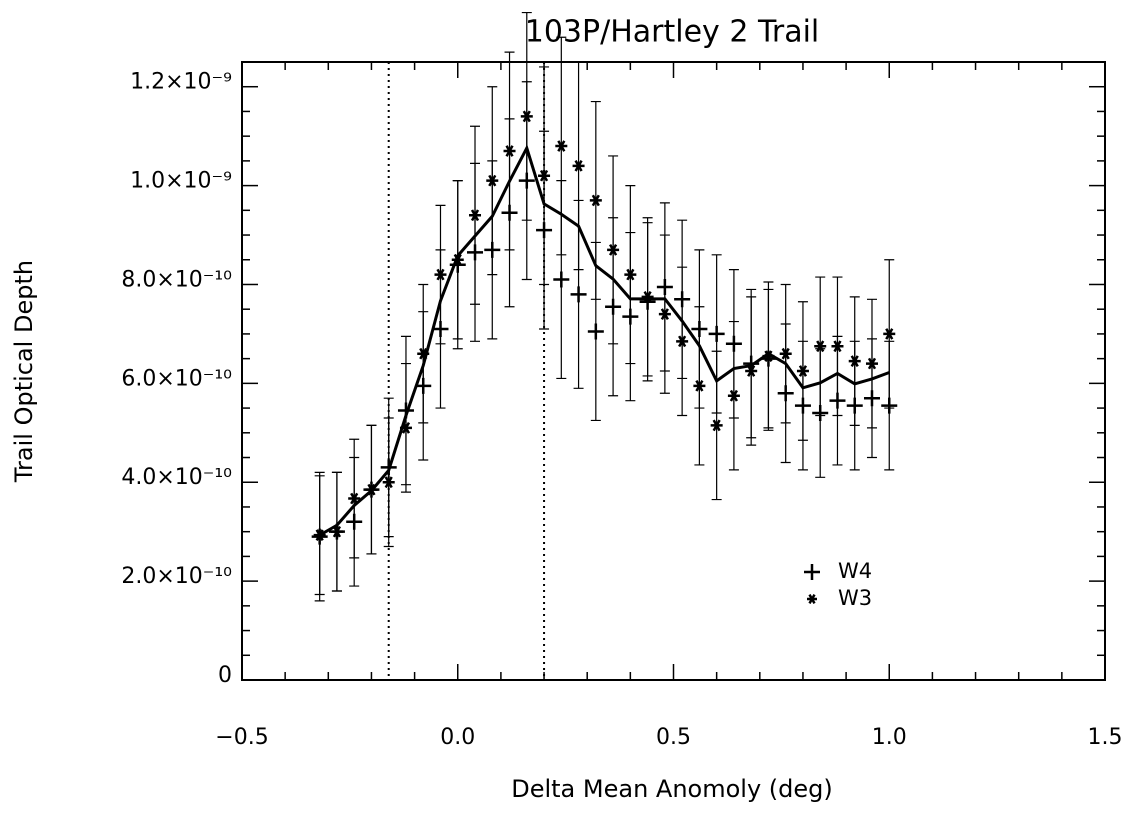 The image size is (1137, 813). Describe the element at coordinates (673, 737) in the screenshot. I see `x-tick-label: 0.5` at that location.